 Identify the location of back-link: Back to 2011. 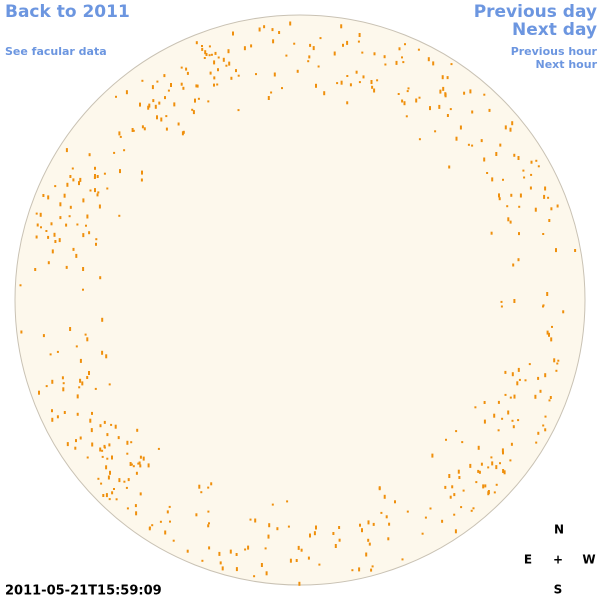
(67, 12).